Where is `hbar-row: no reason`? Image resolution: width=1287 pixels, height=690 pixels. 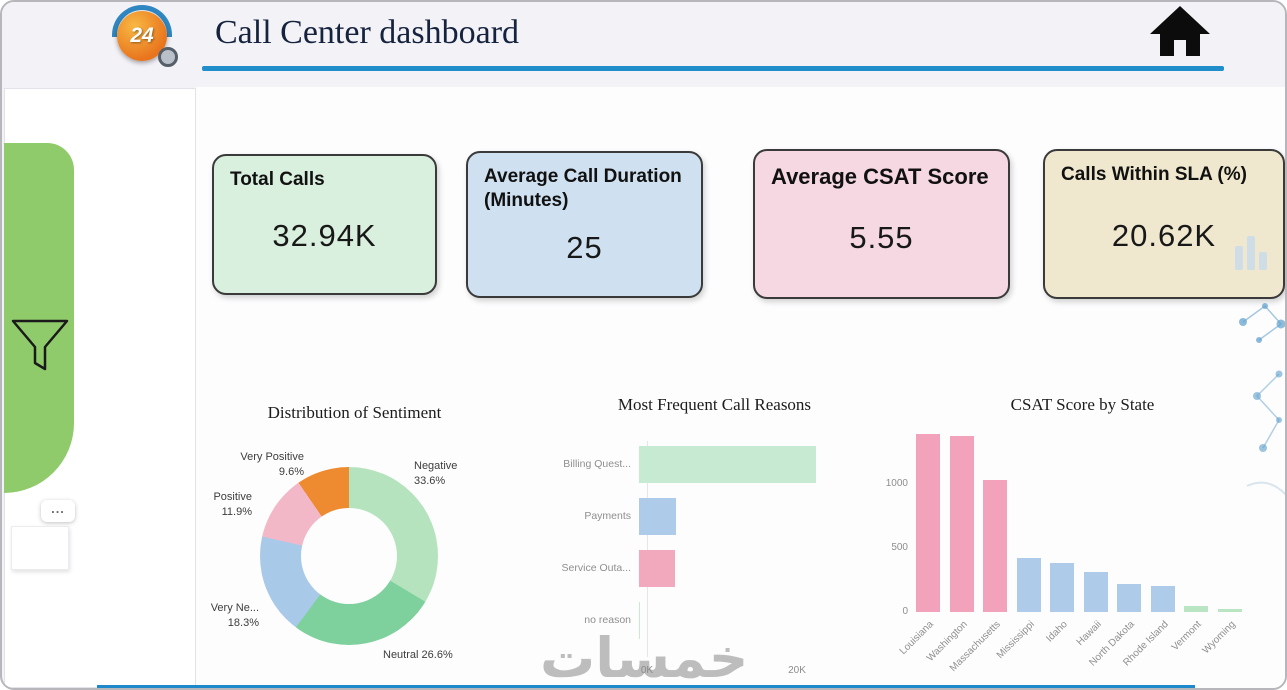 hbar-row: no reason is located at coordinates (714, 620).